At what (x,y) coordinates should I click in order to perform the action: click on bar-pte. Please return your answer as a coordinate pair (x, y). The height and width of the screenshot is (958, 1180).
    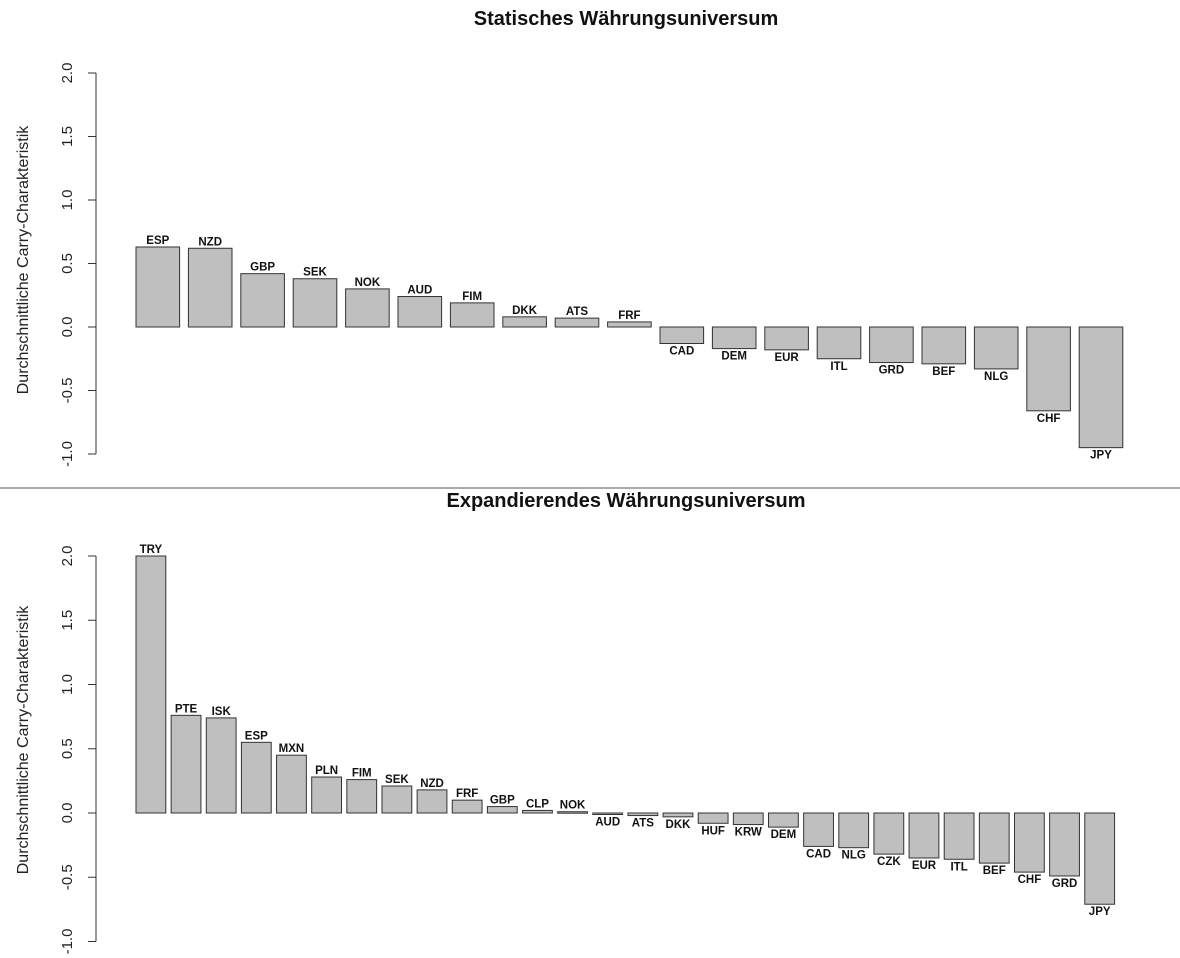
    Looking at the image, I should click on (186, 764).